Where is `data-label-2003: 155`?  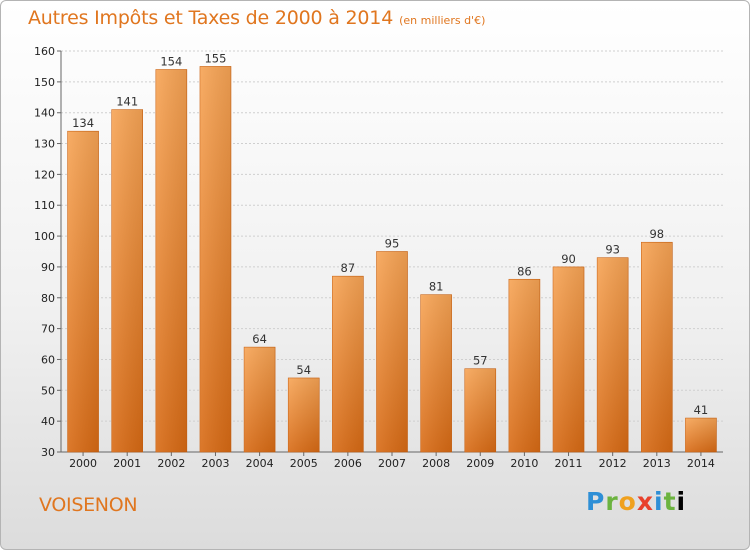
data-label-2003: 155 is located at coordinates (215, 58).